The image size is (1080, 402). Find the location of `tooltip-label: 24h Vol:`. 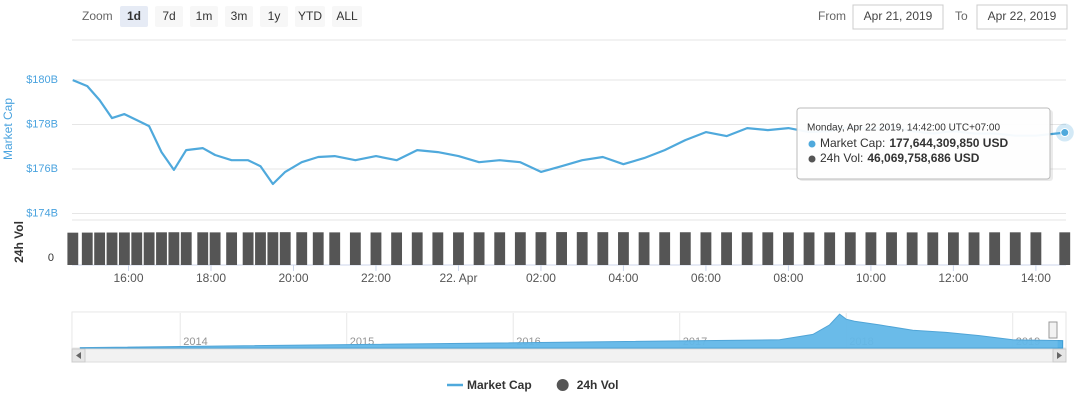

tooltip-label: 24h Vol: is located at coordinates (841, 158).